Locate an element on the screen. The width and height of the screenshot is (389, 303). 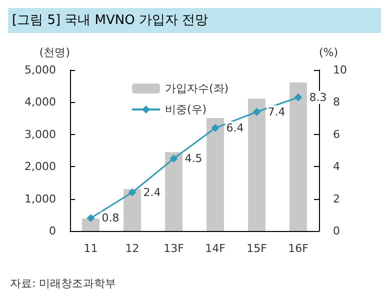
y2-tick-label: 2 is located at coordinates (336, 199).